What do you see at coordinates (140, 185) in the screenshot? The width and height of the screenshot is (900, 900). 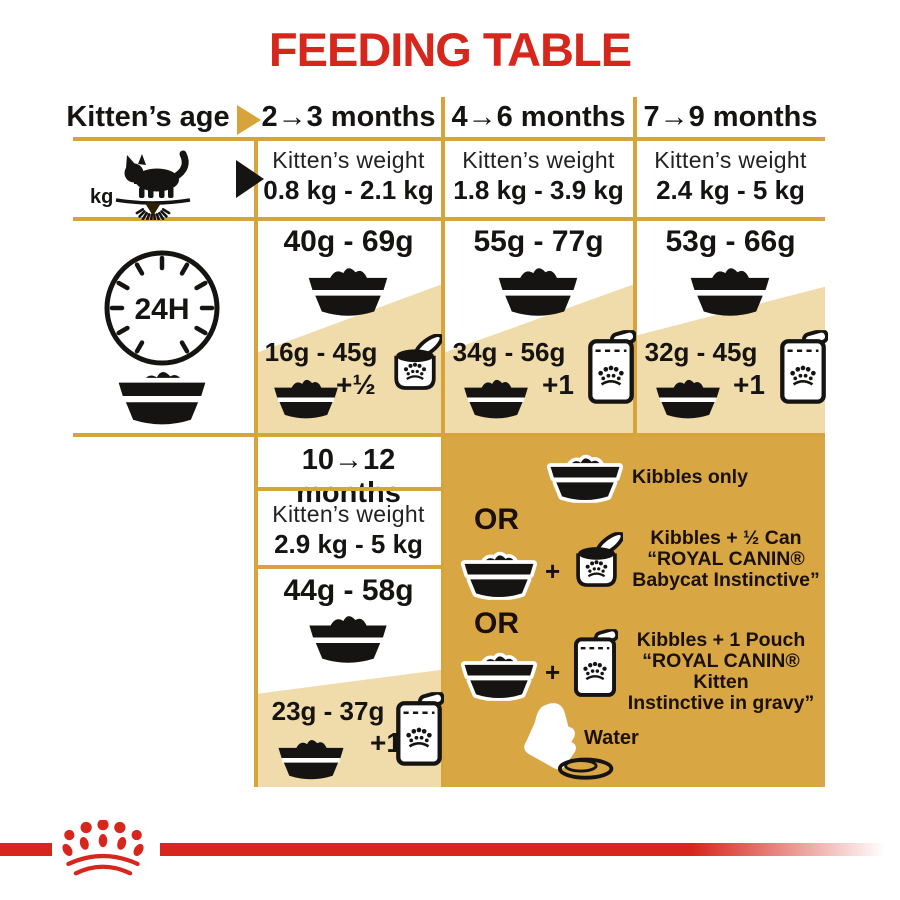 I see `kitten-on-scale-icon: kg` at bounding box center [140, 185].